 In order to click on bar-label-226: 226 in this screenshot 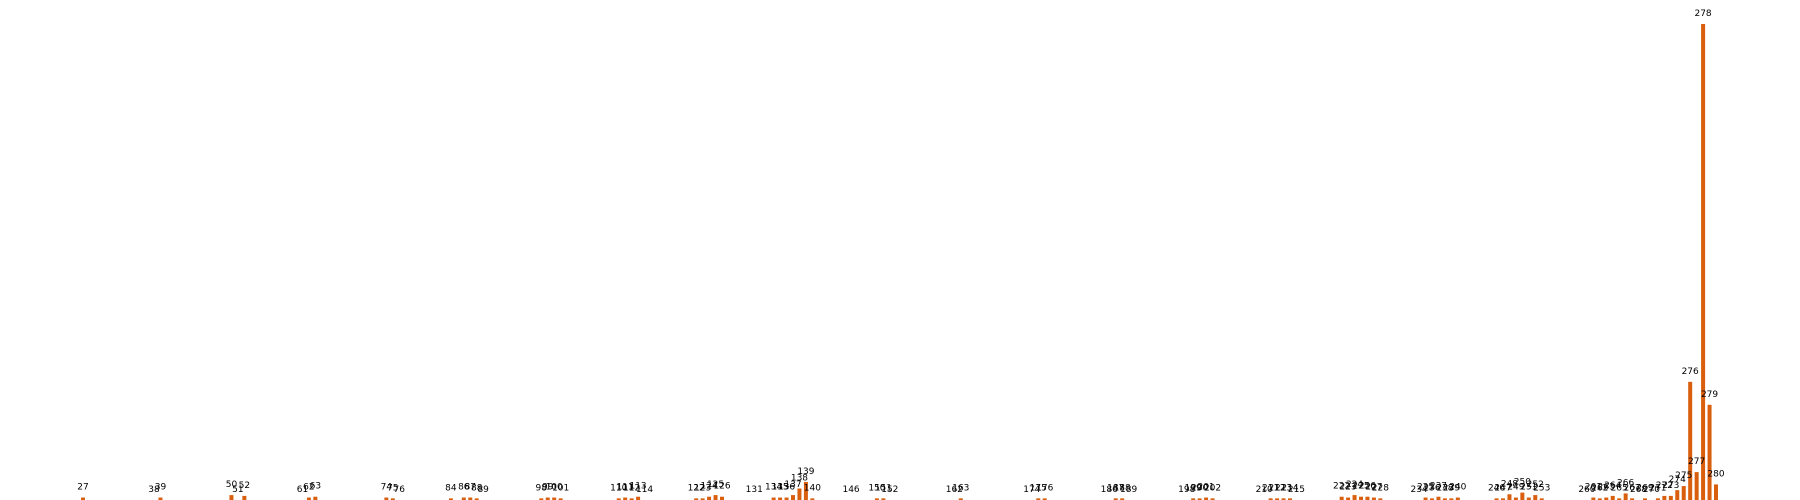, I will do `click(1367, 487)`.